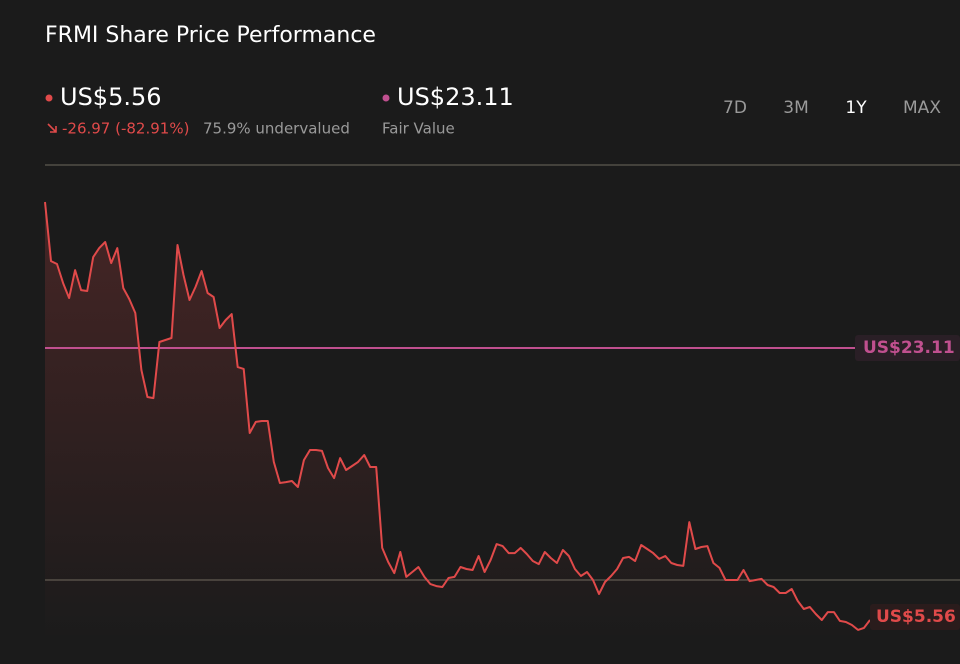 The image size is (960, 664). Describe the element at coordinates (125, 129) in the screenshot. I see `price-change: -26.97 (-82.91%)` at that location.